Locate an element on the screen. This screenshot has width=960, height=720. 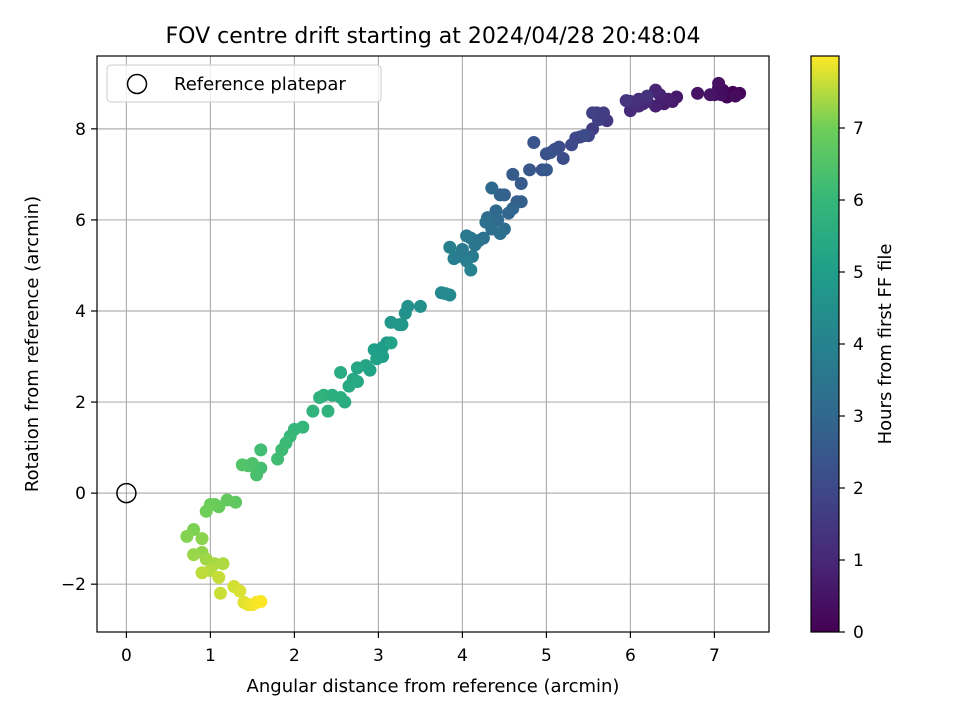
legend: Reference platepar is located at coordinates (244, 83).